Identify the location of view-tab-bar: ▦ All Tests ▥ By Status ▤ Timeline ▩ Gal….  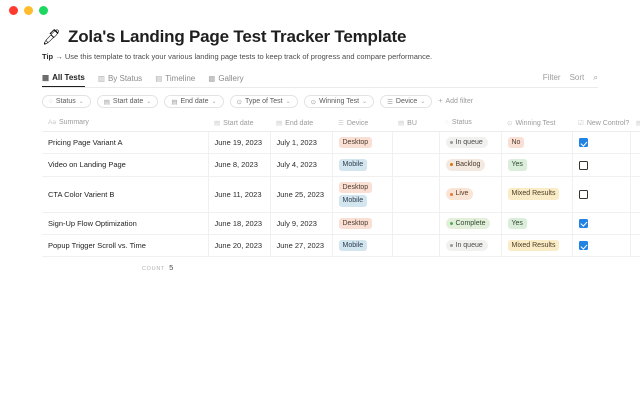
(320, 79).